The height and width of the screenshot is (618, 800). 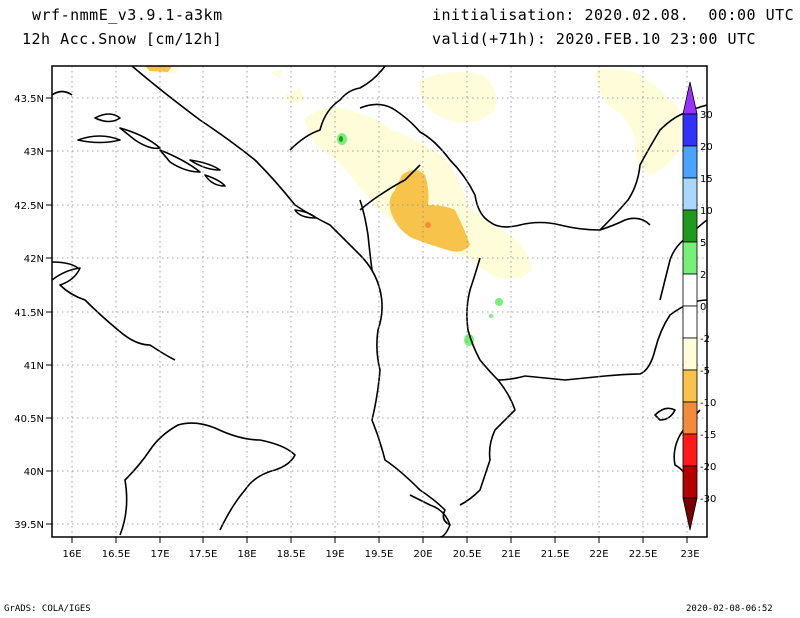 I want to click on lat-label: 40N, so click(x=34, y=472).